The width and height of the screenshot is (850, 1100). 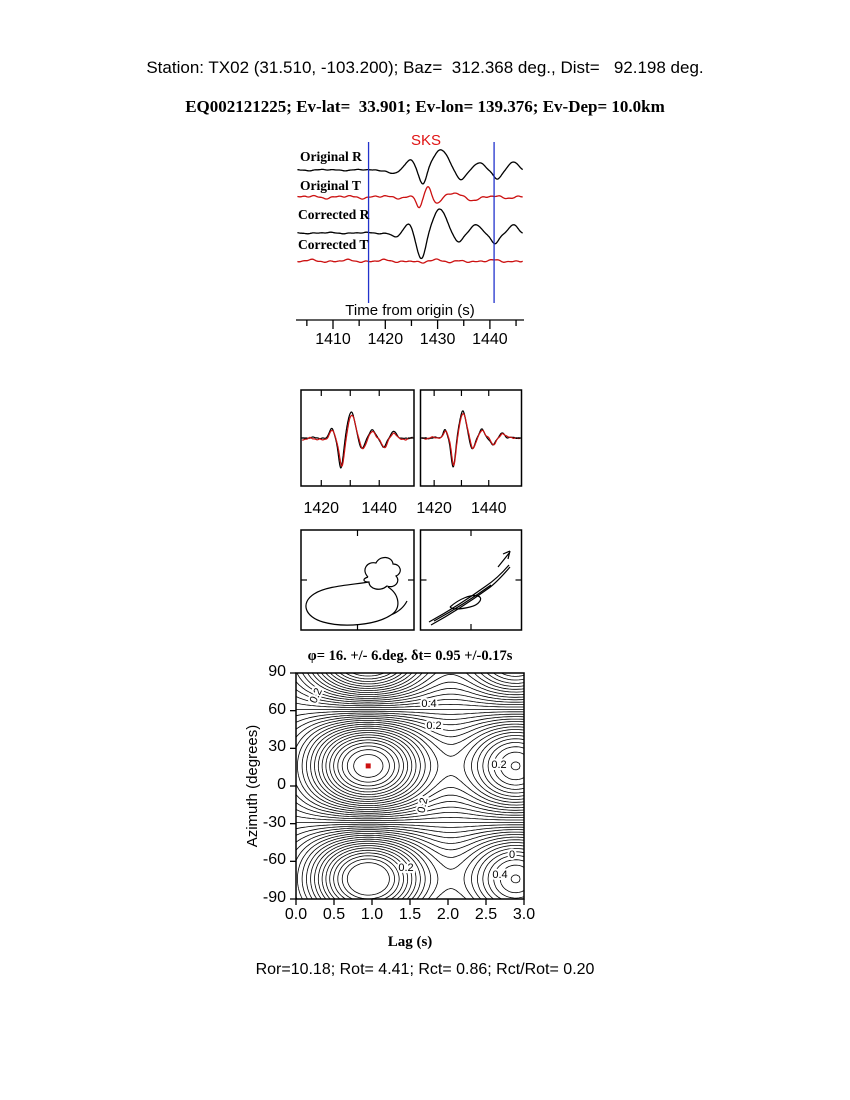 What do you see at coordinates (410, 167) in the screenshot?
I see `trace-original-r` at bounding box center [410, 167].